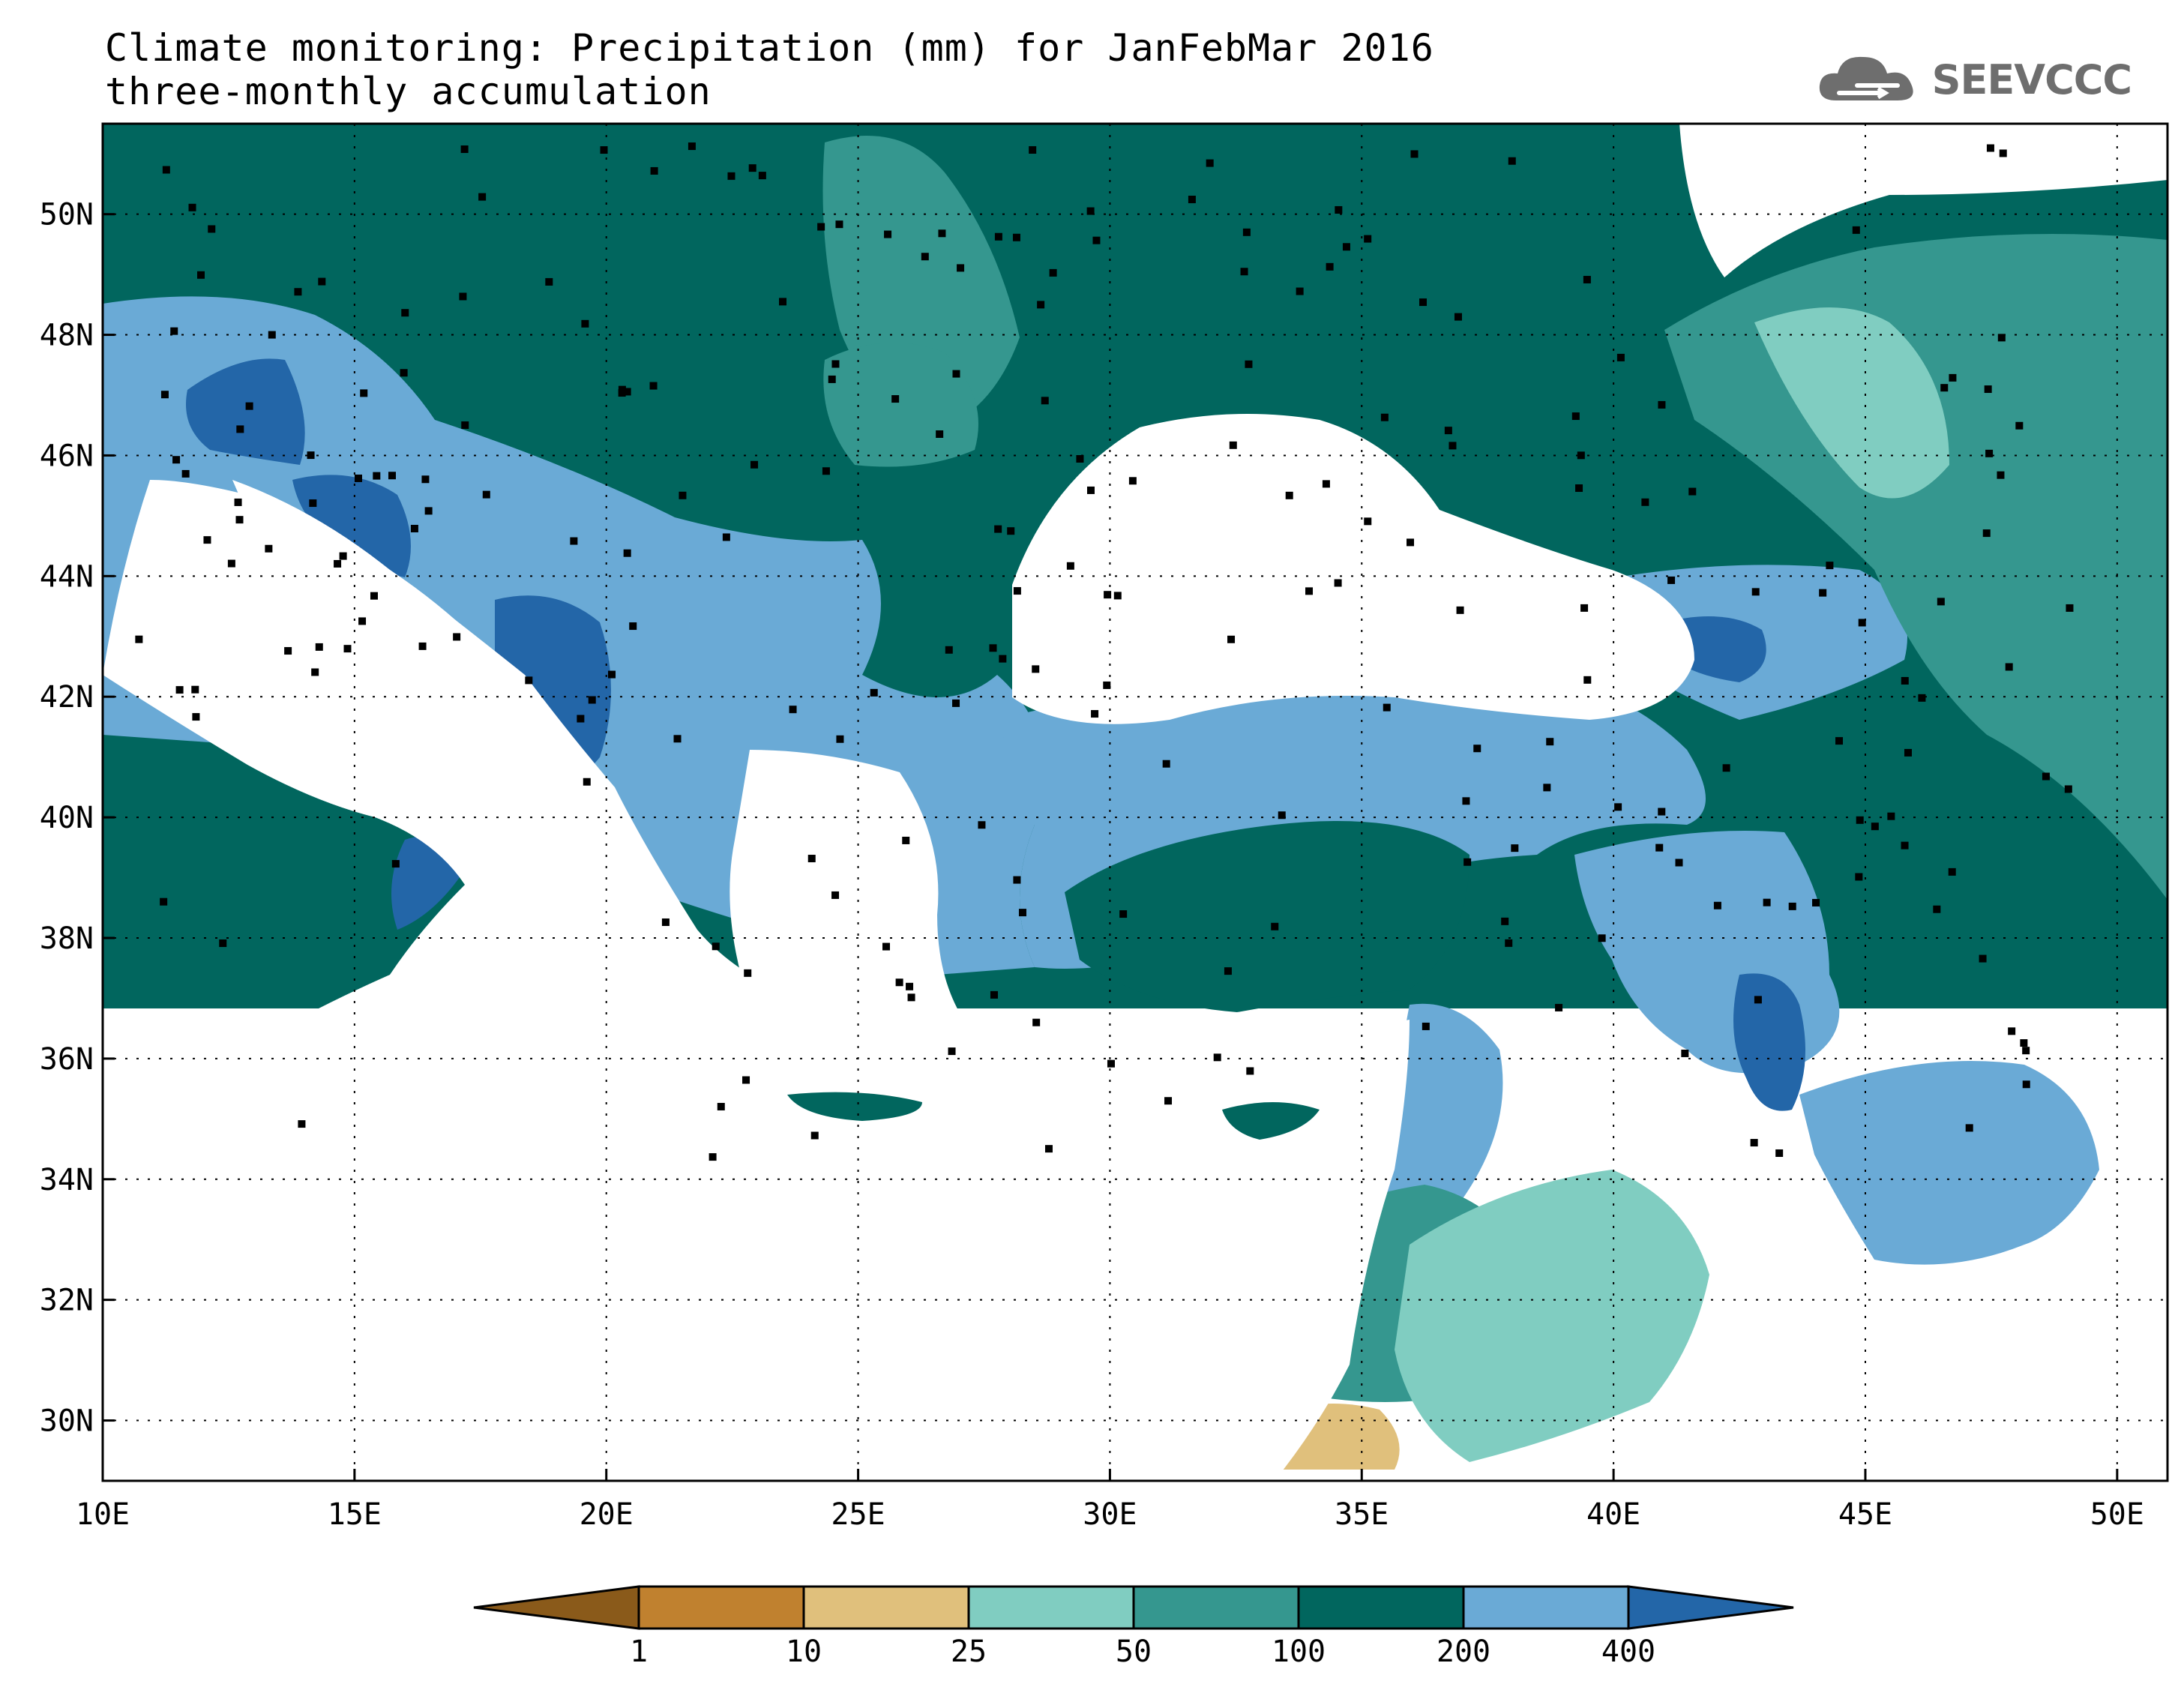 Image resolution: width=2184 pixels, height=1687 pixels. Describe the element at coordinates (67, 336) in the screenshot. I see `lat-tick-label: 48N` at that location.